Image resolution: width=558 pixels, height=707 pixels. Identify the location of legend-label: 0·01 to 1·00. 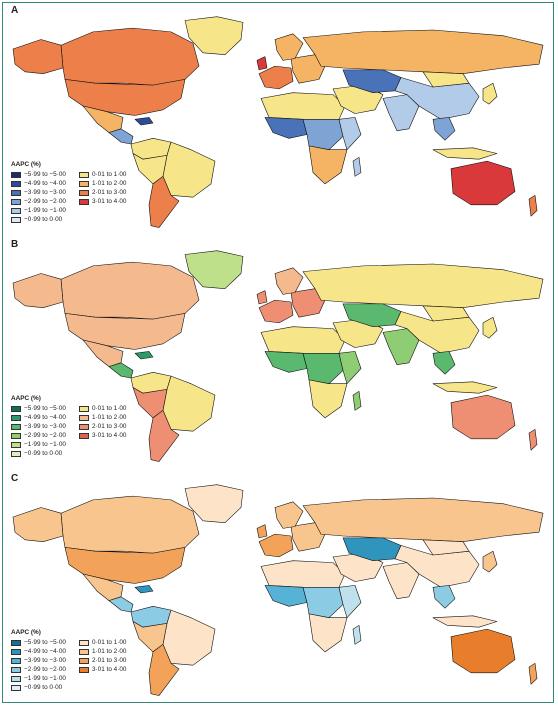
(109, 174).